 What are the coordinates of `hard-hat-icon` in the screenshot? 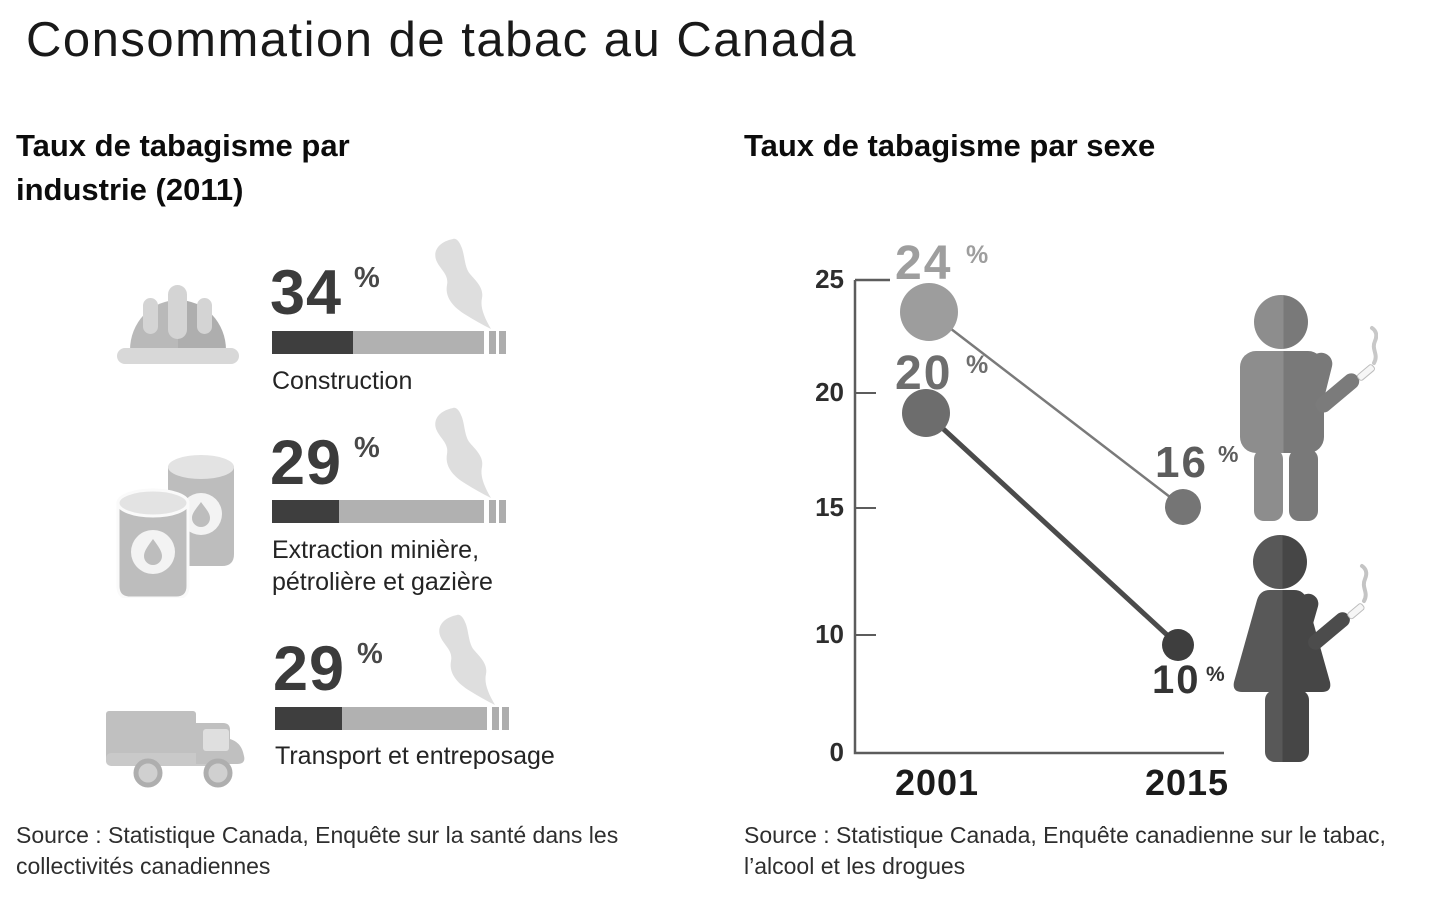 It's located at (178, 324).